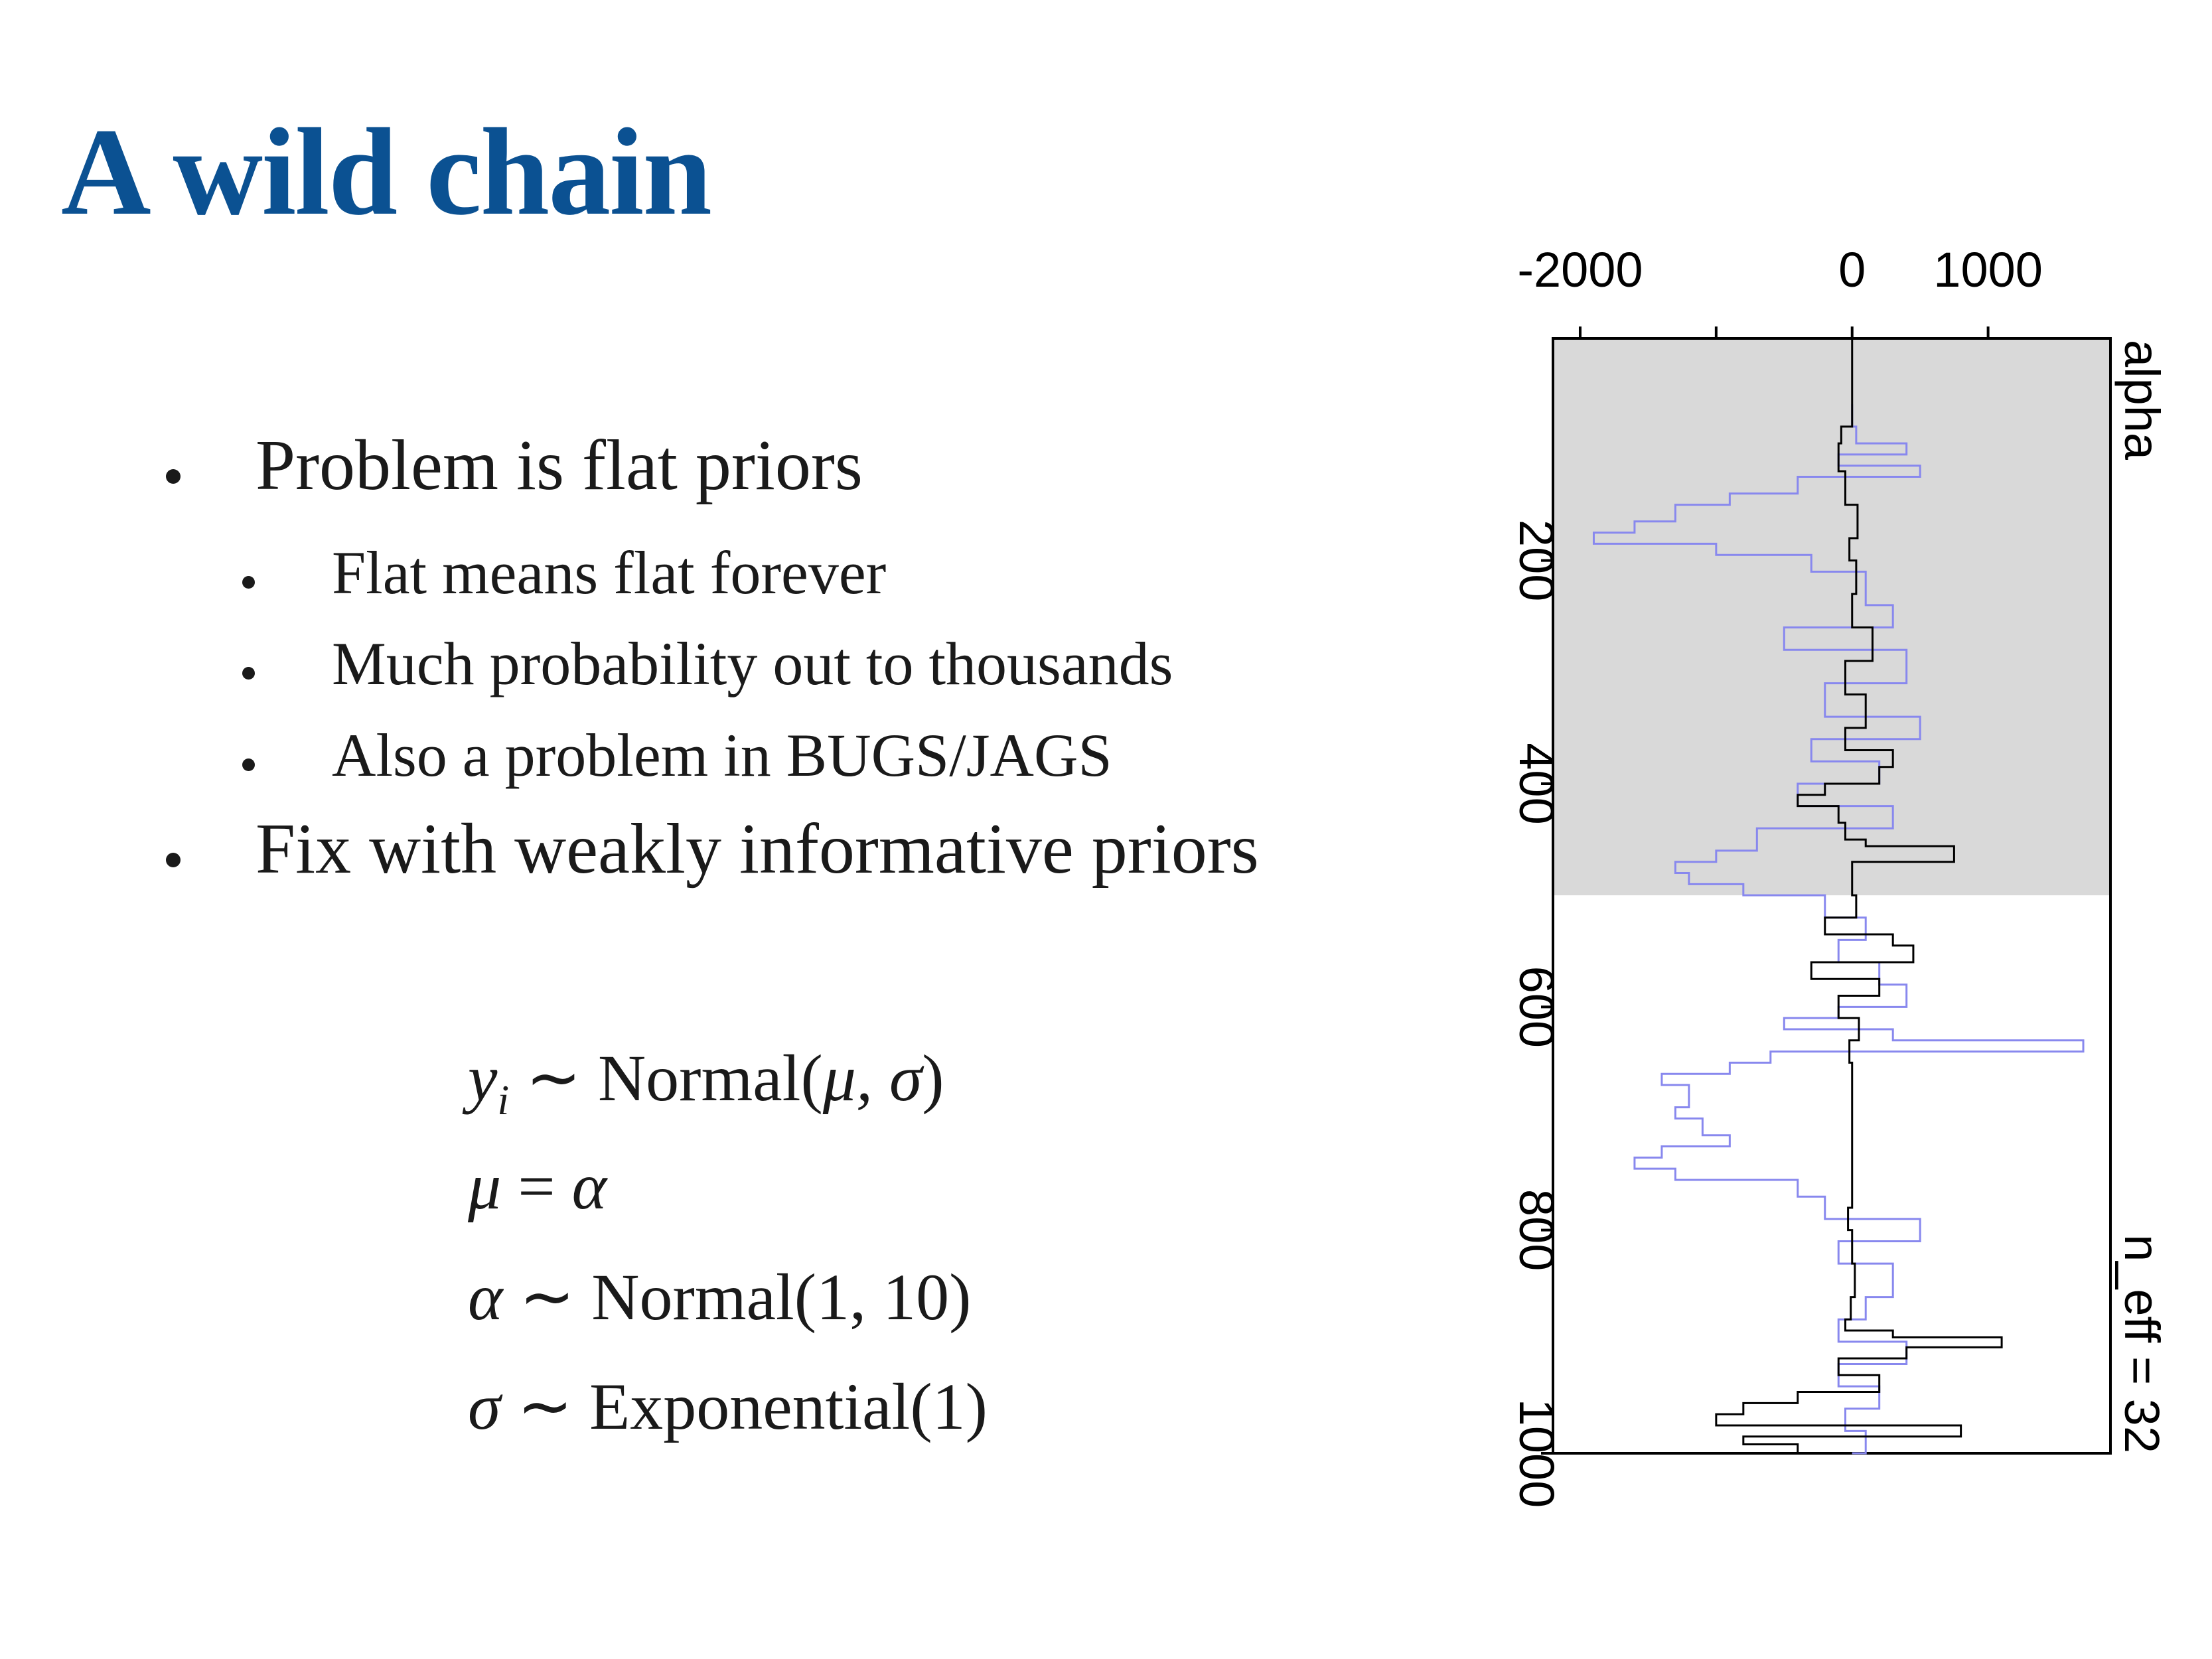 The image size is (2212, 1659). I want to click on eq-operator: =, so click(537, 1186).